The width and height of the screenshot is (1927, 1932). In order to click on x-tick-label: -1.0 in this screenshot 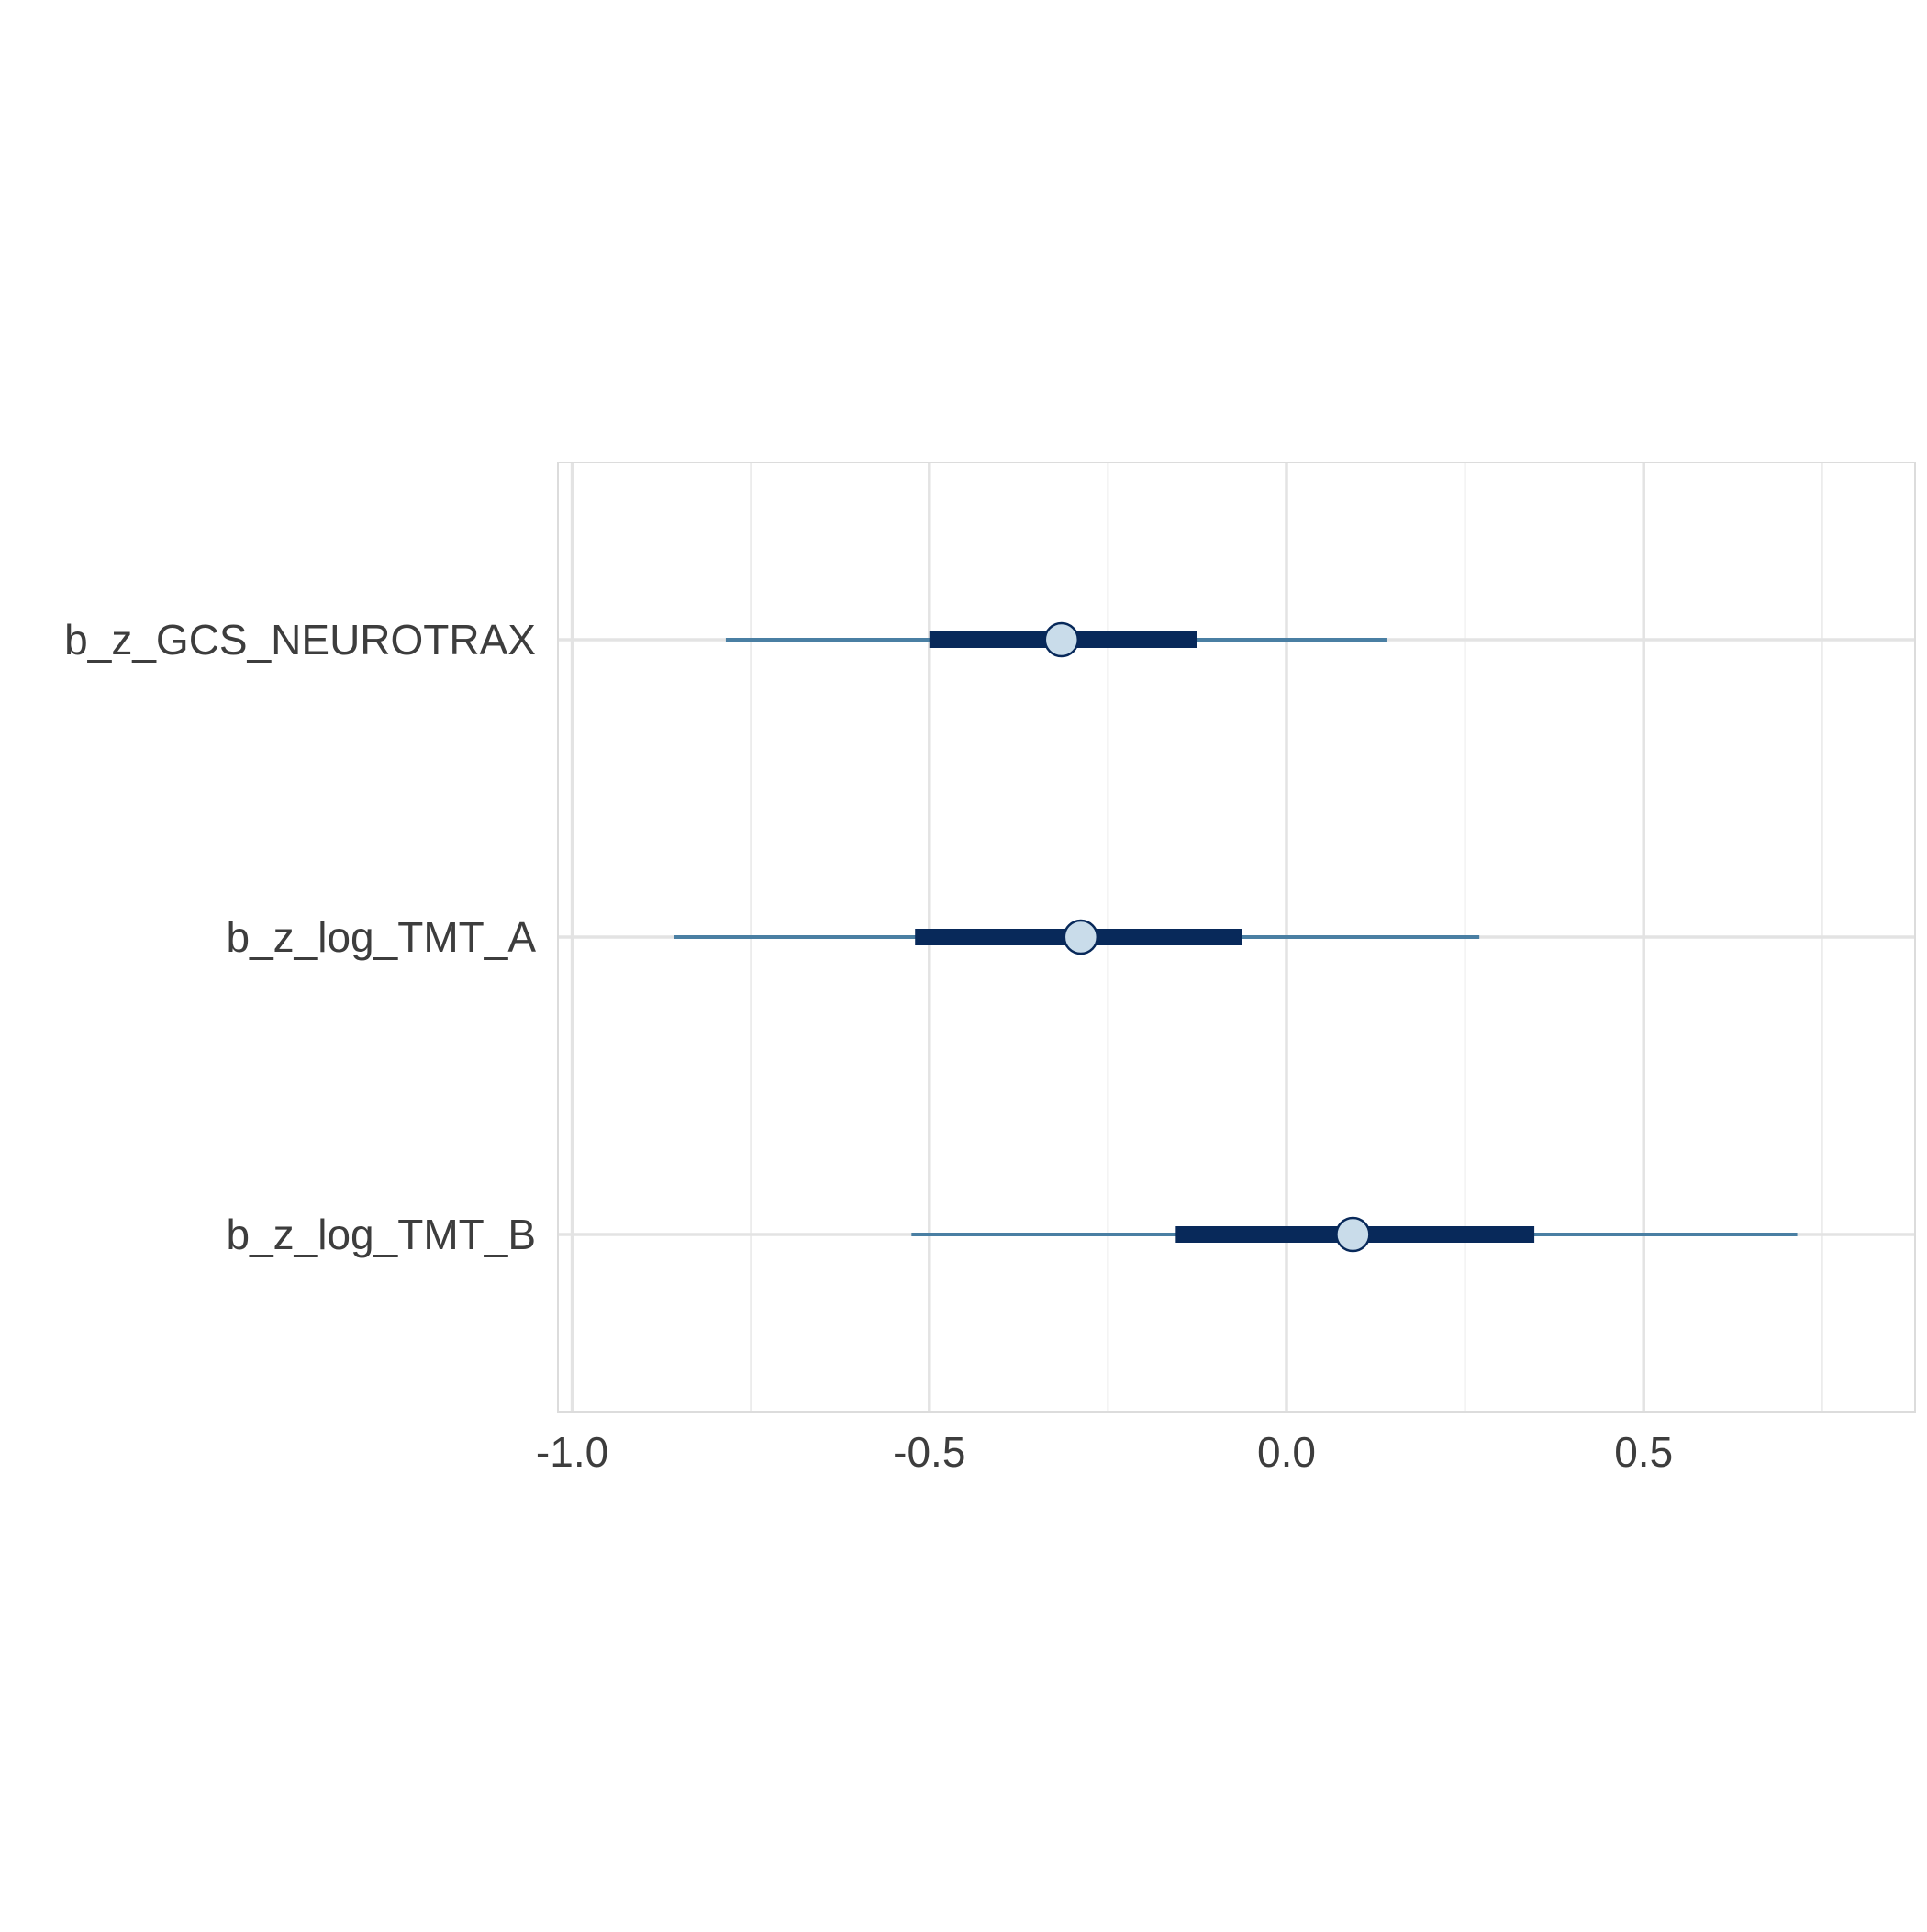, I will do `click(572, 1452)`.